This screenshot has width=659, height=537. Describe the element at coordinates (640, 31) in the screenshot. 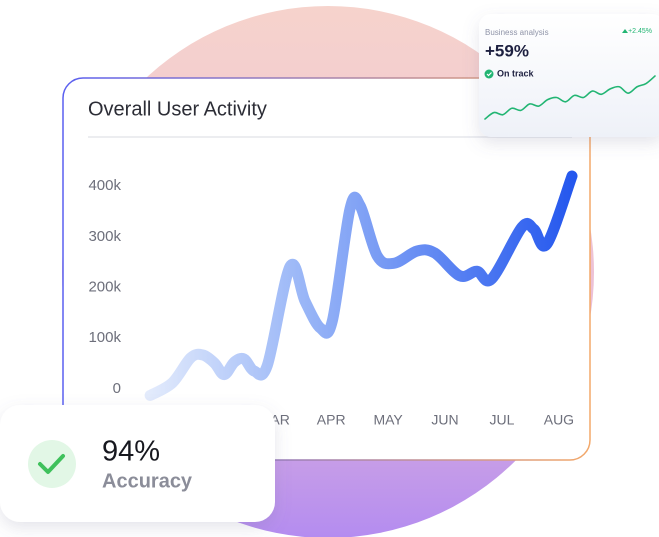

I see `change-label: +2.45%` at that location.